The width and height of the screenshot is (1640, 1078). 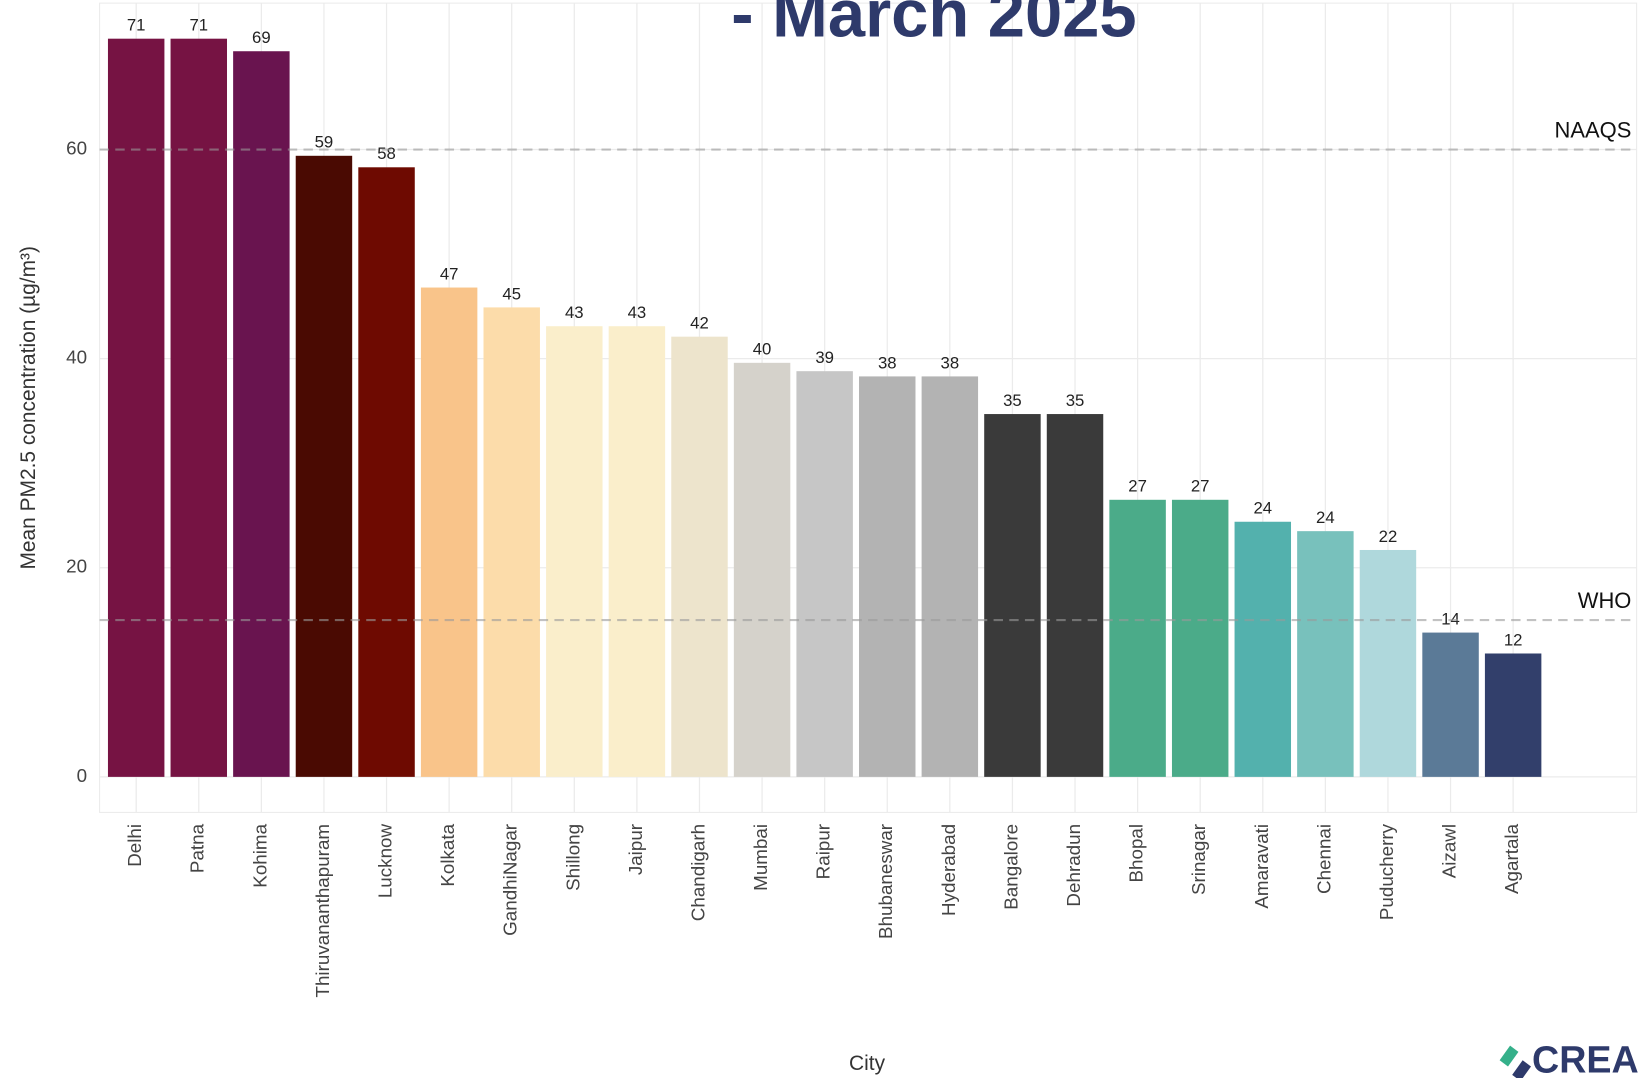 I want to click on x-tick-label: Dehradun, so click(x=1073, y=865).